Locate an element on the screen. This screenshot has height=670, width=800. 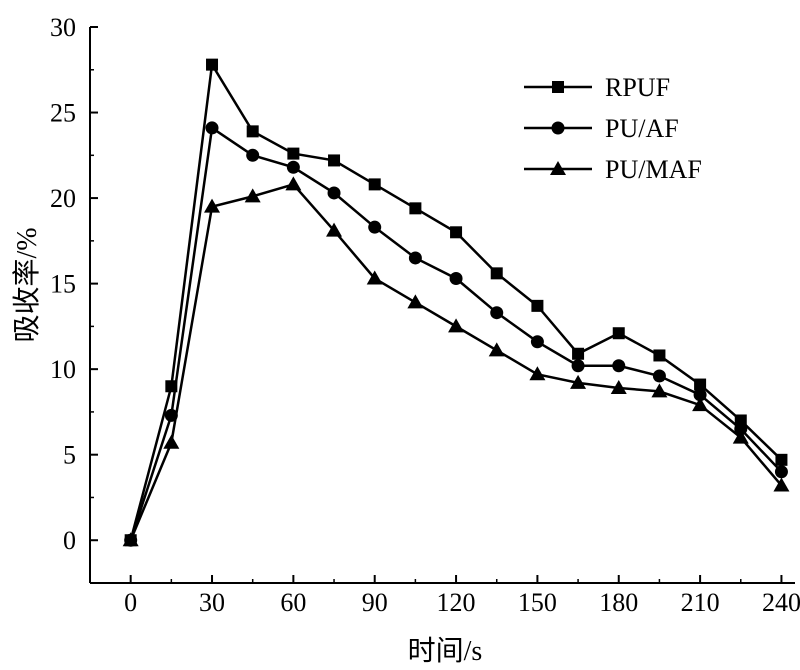
y-tick-label: 30 is located at coordinates (63, 27).